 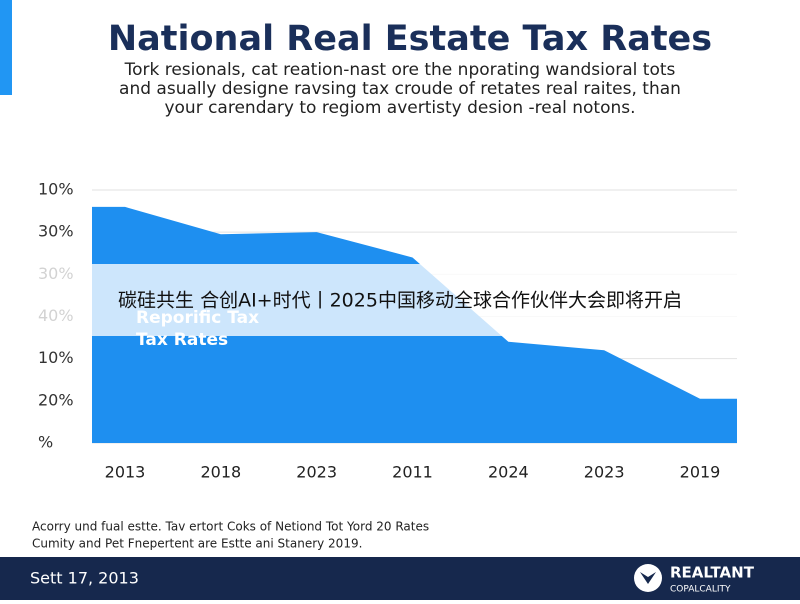 I want to click on y-tick-label: 20%, so click(x=56, y=399).